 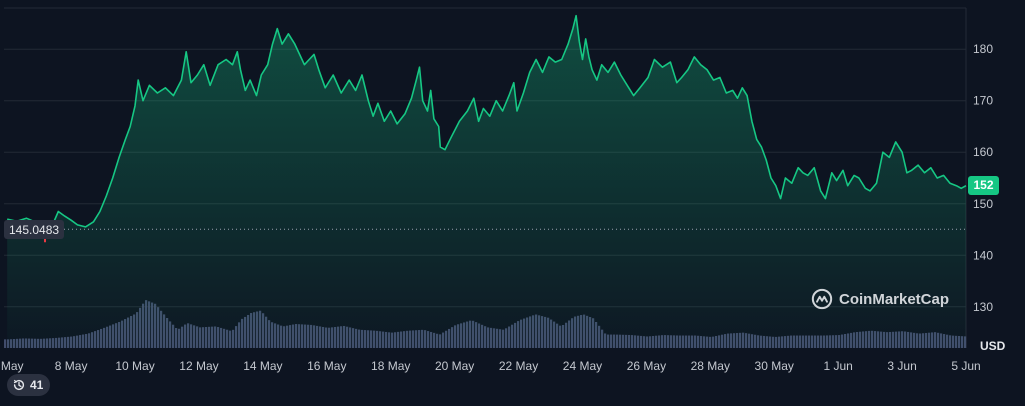 I want to click on x-tick-label: 20 May, so click(x=454, y=366).